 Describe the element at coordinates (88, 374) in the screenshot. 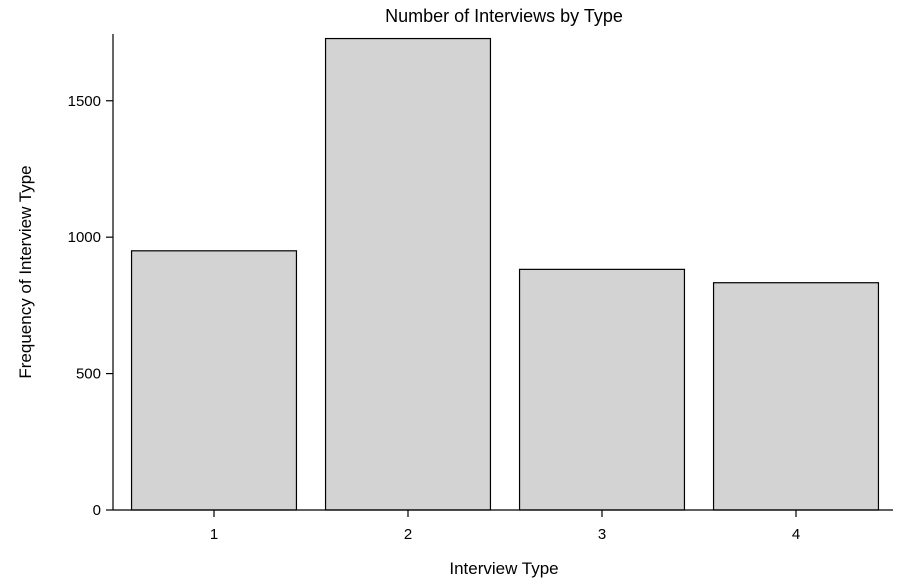

I see `y-tick-label-500: 500` at that location.